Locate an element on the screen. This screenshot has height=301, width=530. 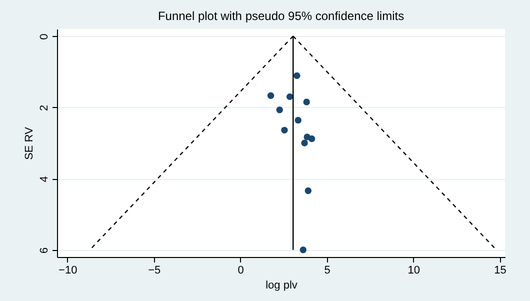
x-tick-label: −5 is located at coordinates (154, 270).